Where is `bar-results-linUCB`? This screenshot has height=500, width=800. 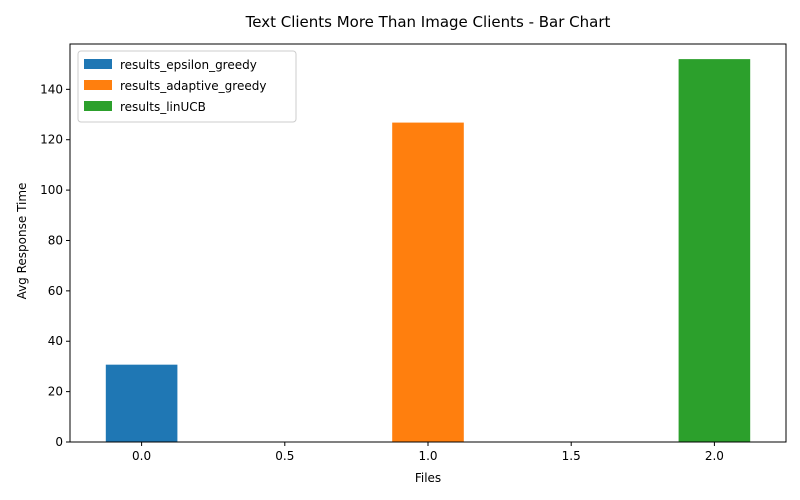
bar-results-linUCB is located at coordinates (714, 250).